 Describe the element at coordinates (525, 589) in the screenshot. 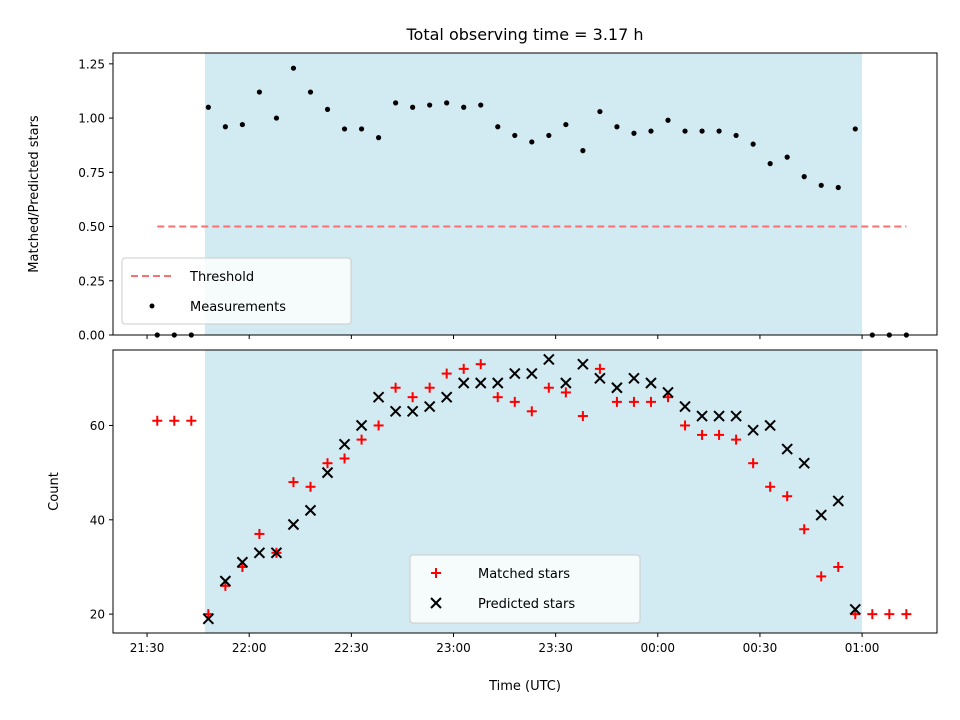

I see `legend: Matched stars Predicted stars` at that location.